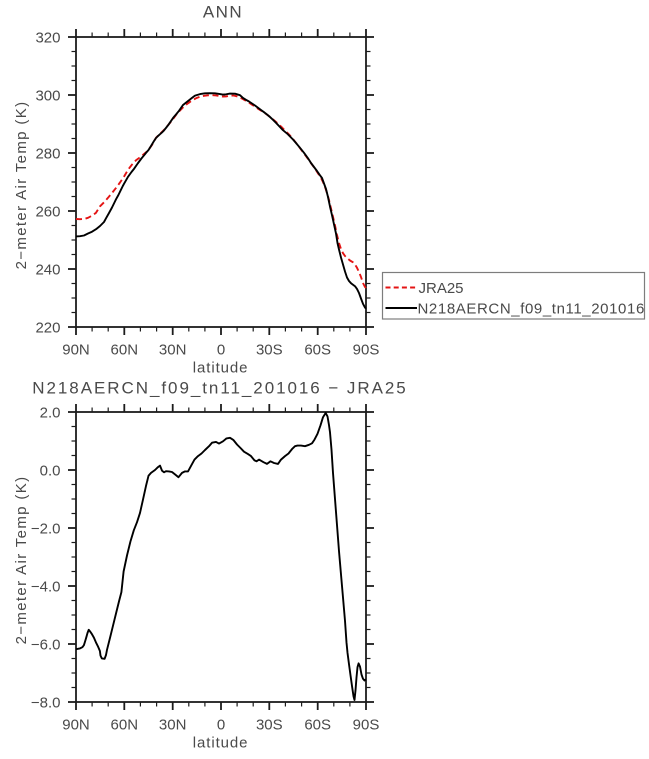 The image size is (649, 759). Describe the element at coordinates (46, 586) in the screenshot. I see `svg-text: −4.0` at that location.